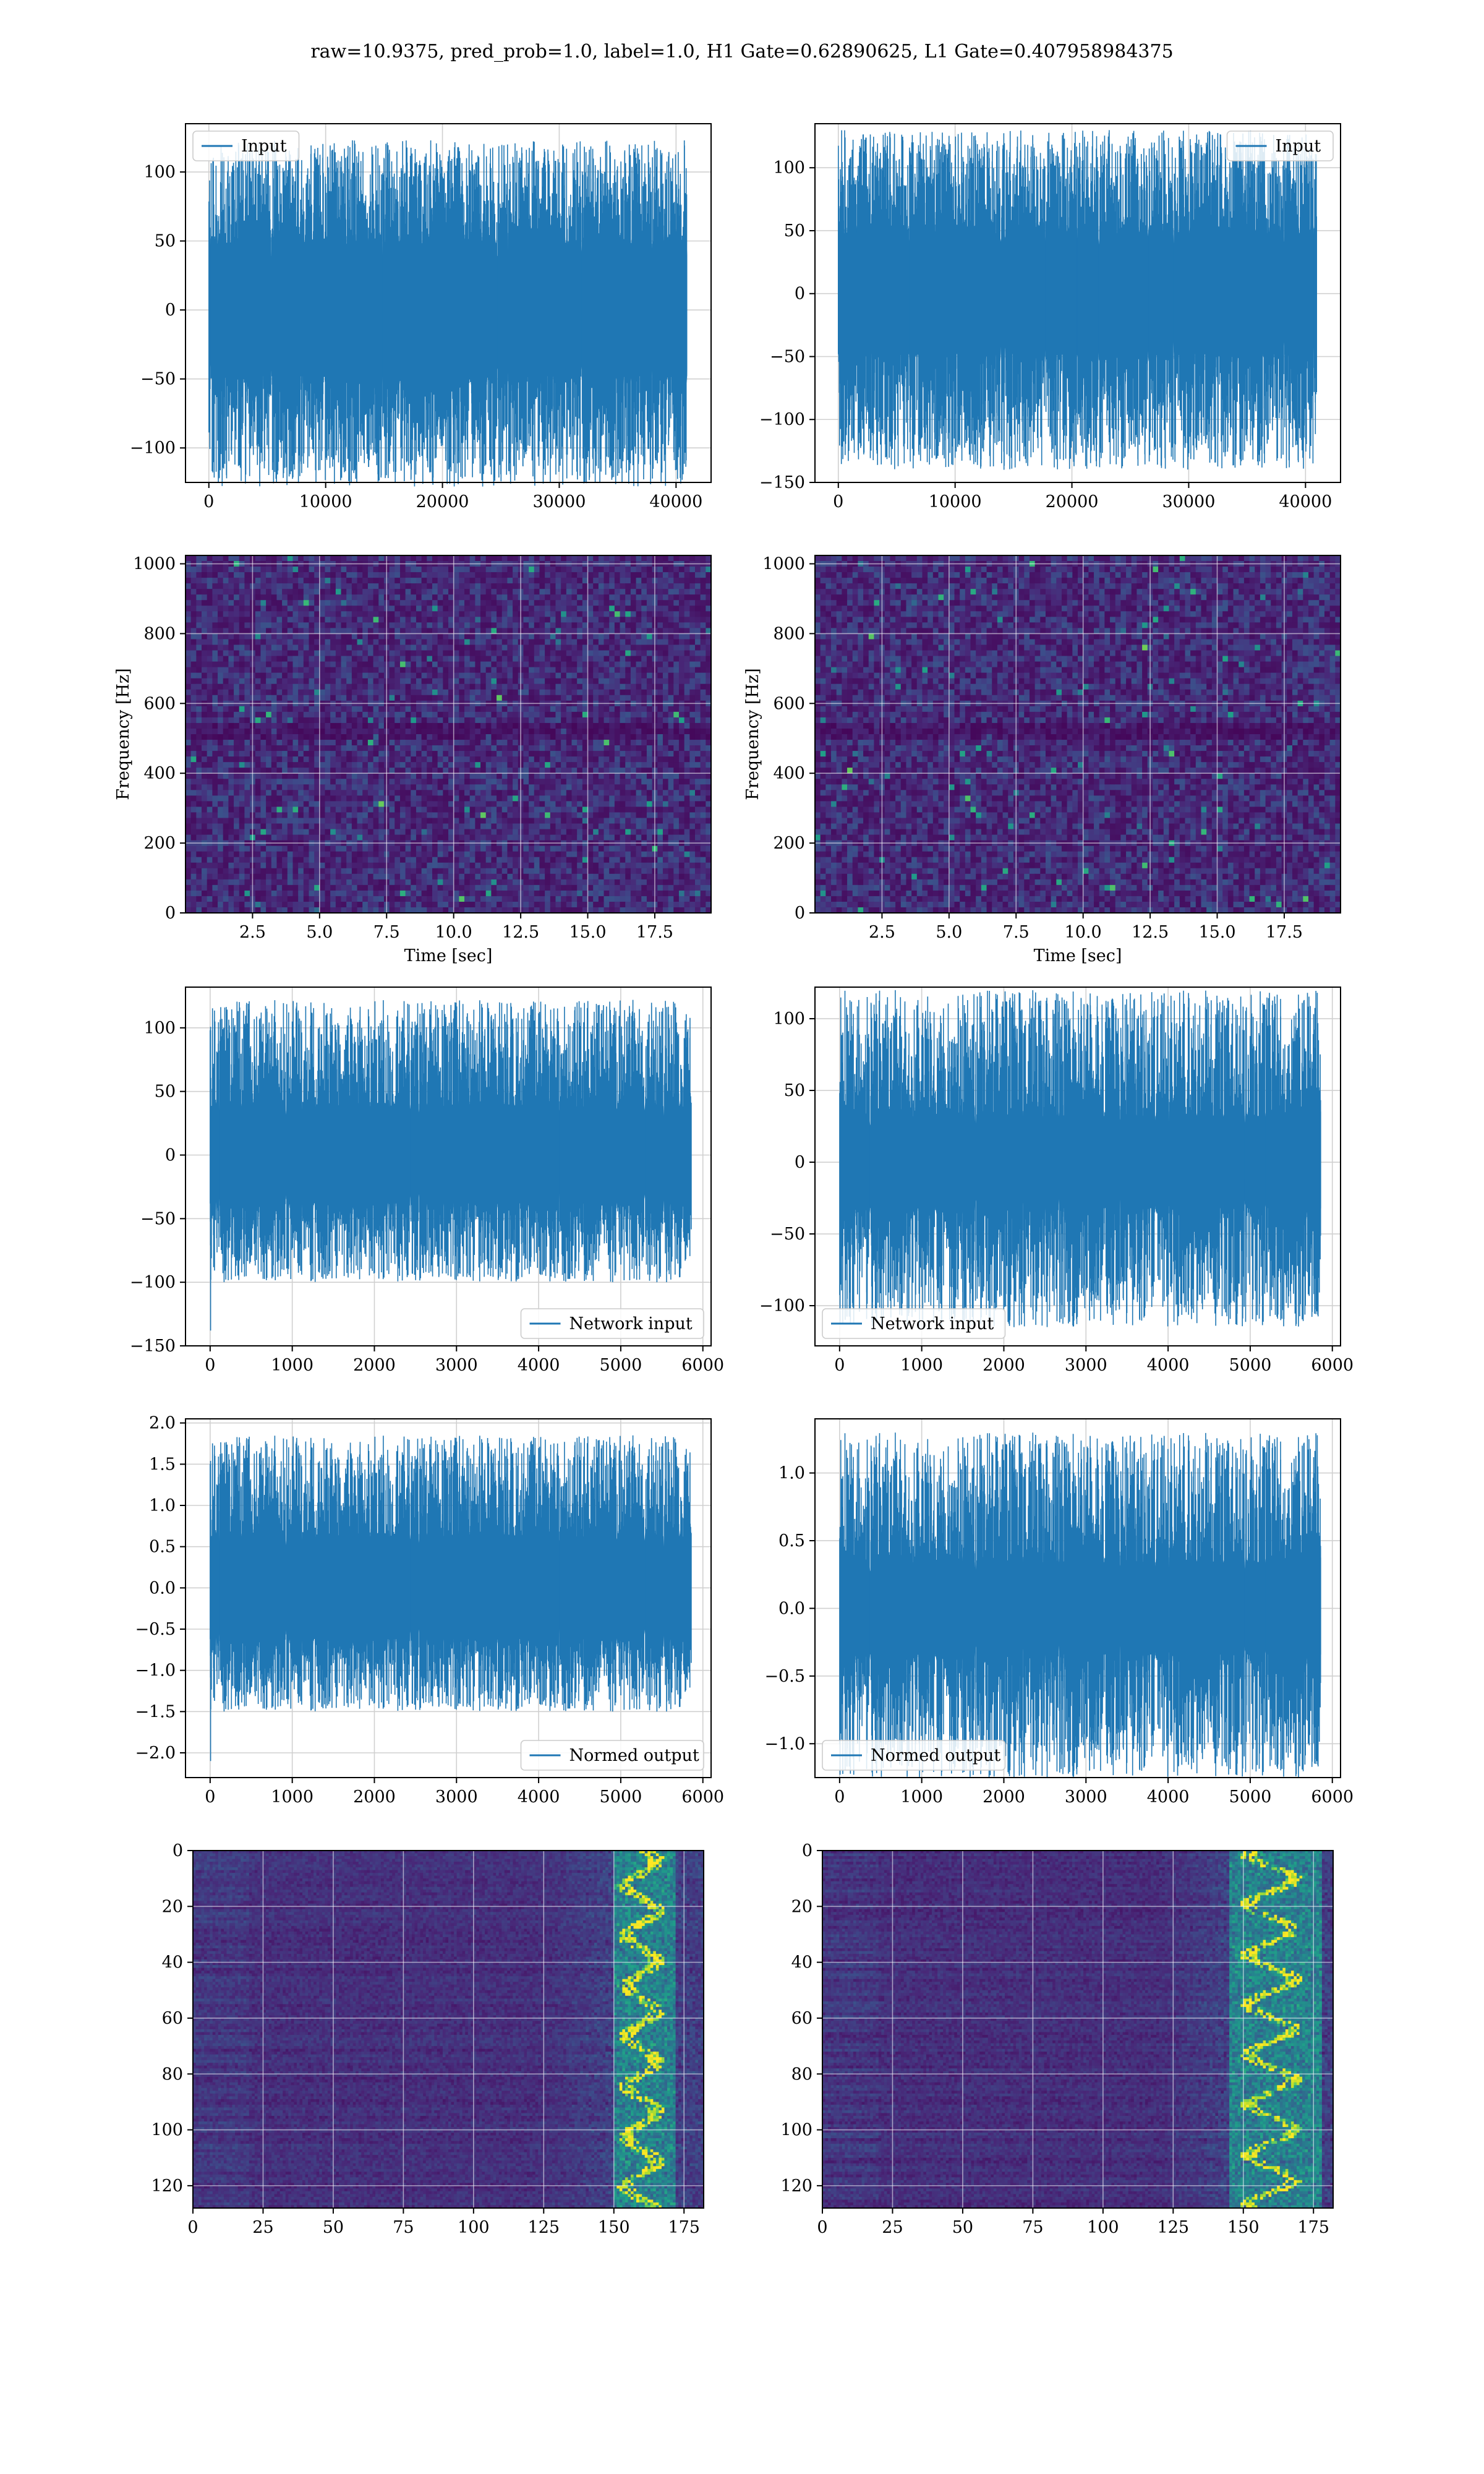 Image resolution: width=1484 pixels, height=2474 pixels. What do you see at coordinates (172, 1906) in the screenshot?
I see `y-tick-label: 20` at bounding box center [172, 1906].